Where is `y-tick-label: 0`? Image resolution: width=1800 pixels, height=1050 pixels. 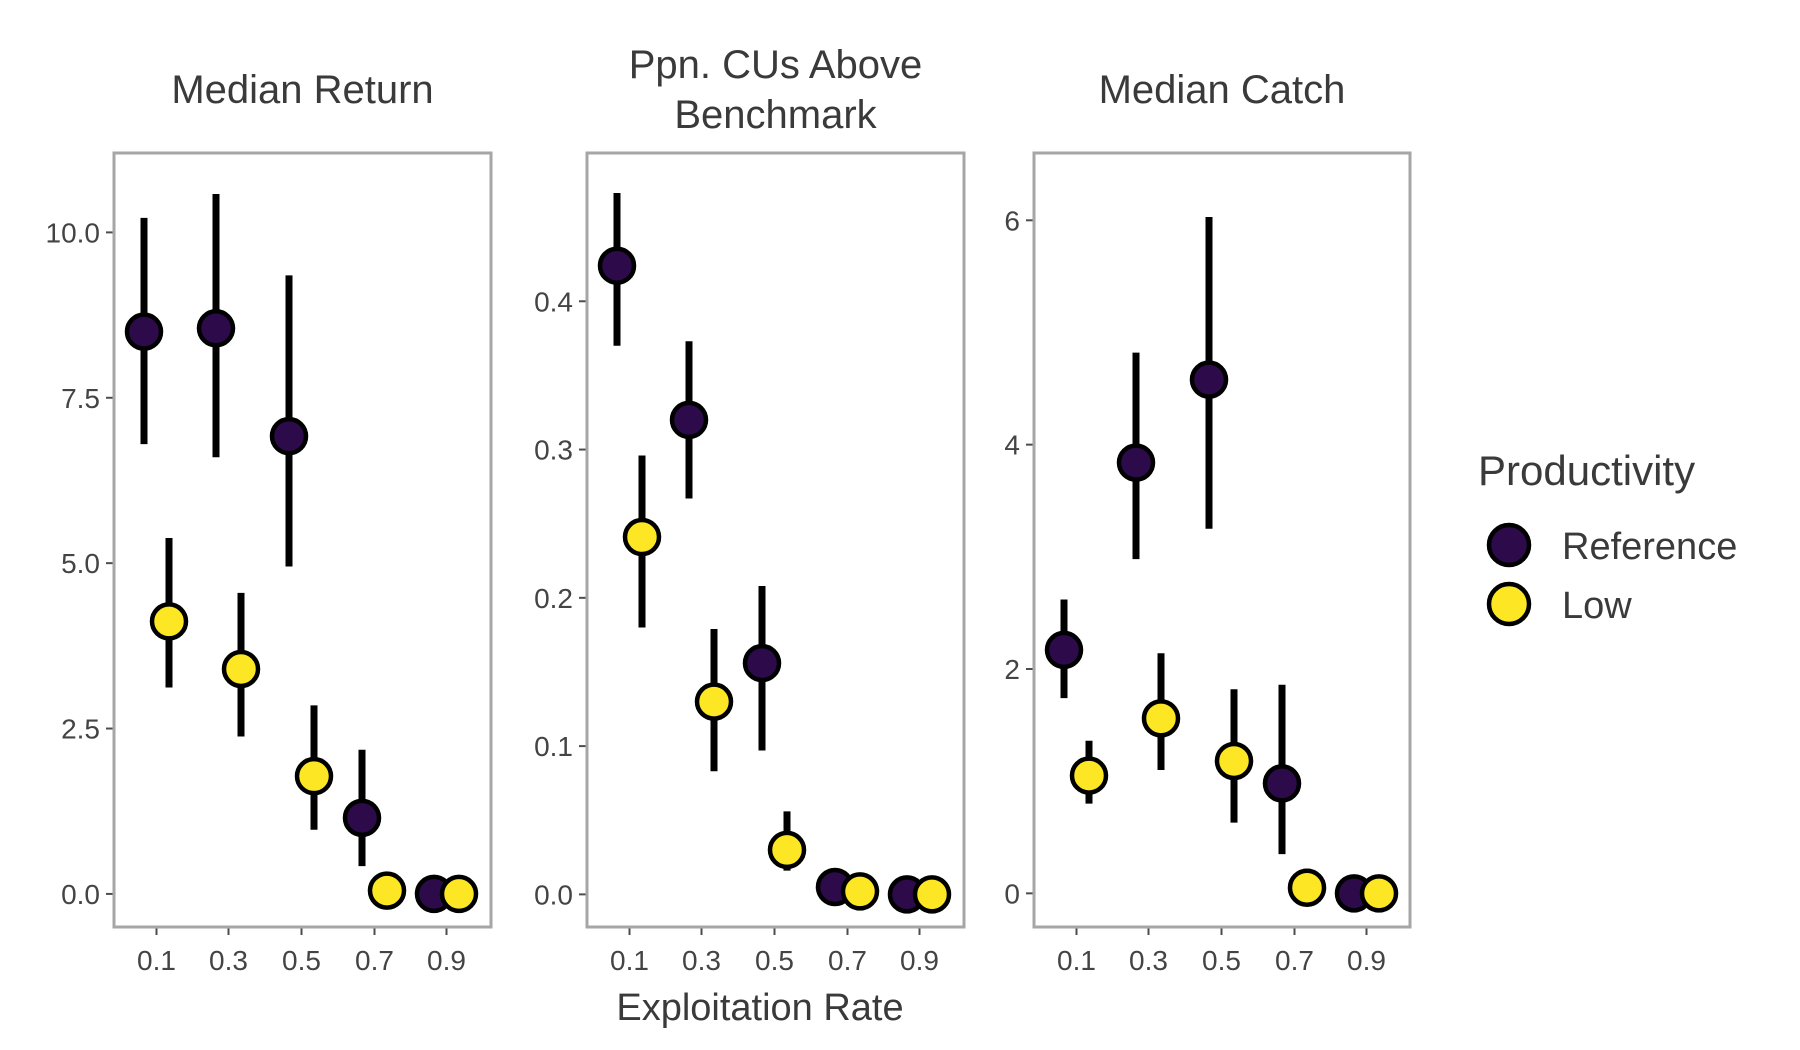
y-tick-label: 0 is located at coordinates (1012, 893).